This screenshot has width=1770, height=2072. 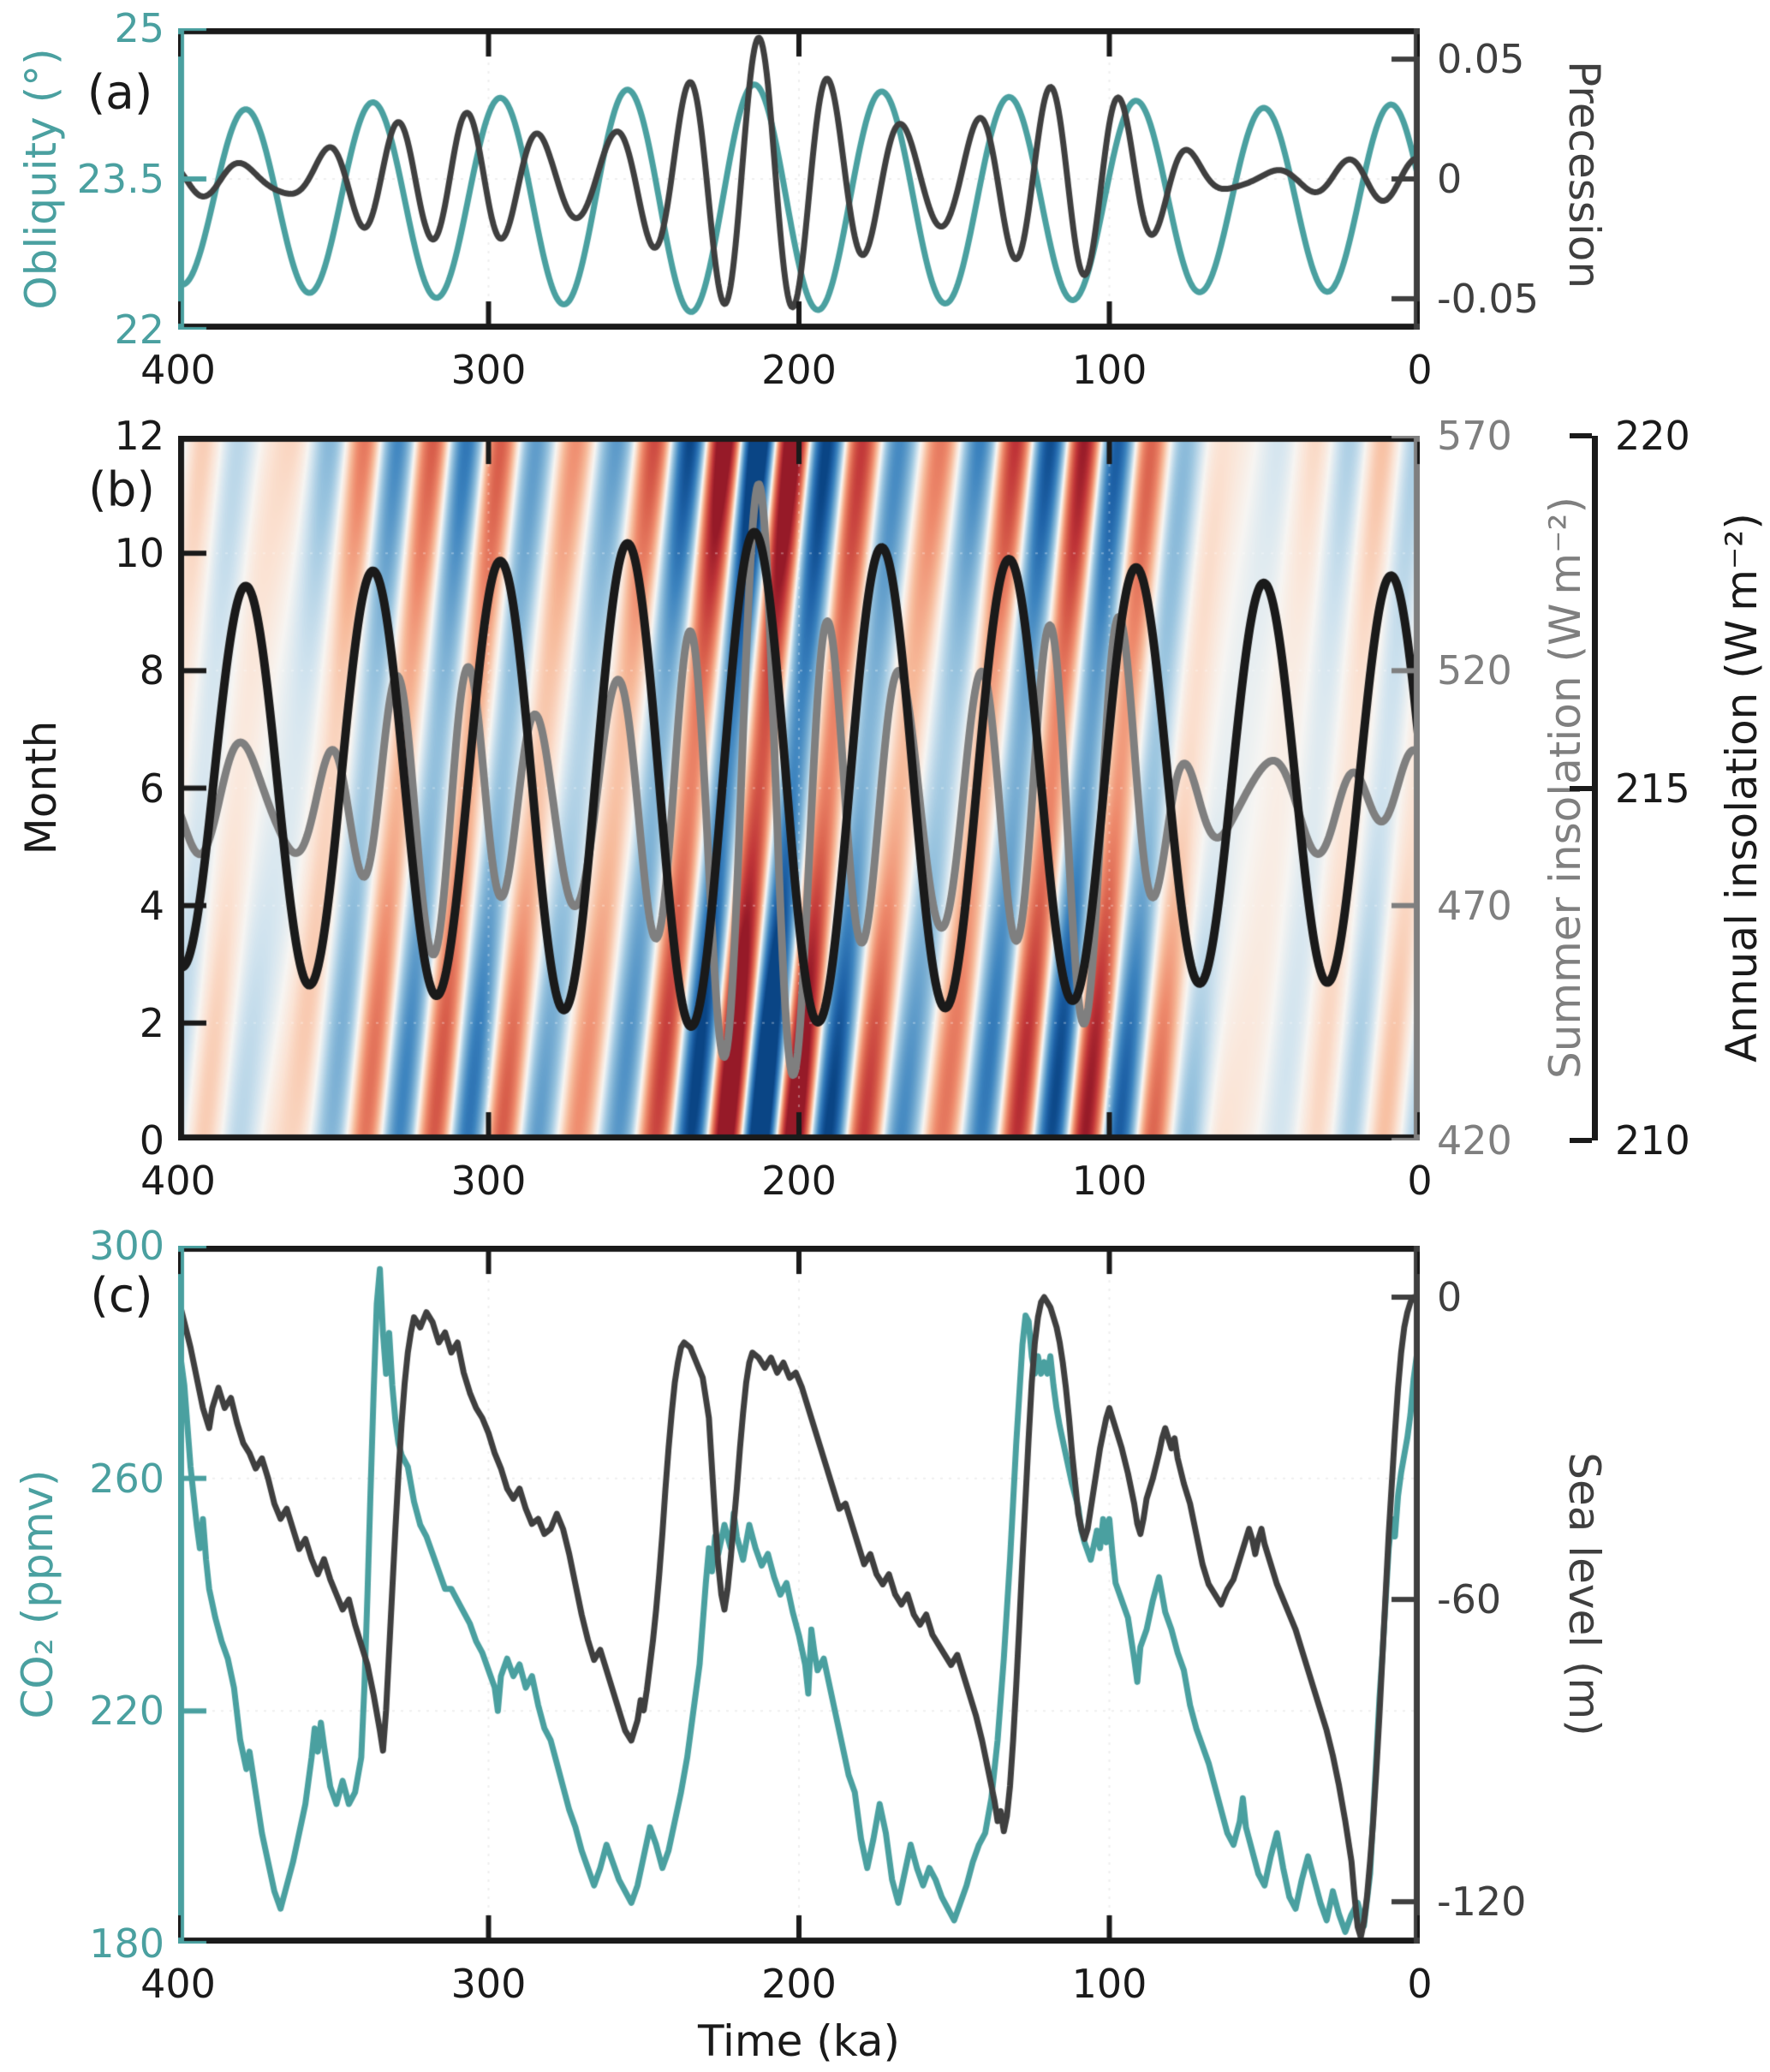 I want to click on left-tick-label-a: 23.5, so click(x=120, y=179).